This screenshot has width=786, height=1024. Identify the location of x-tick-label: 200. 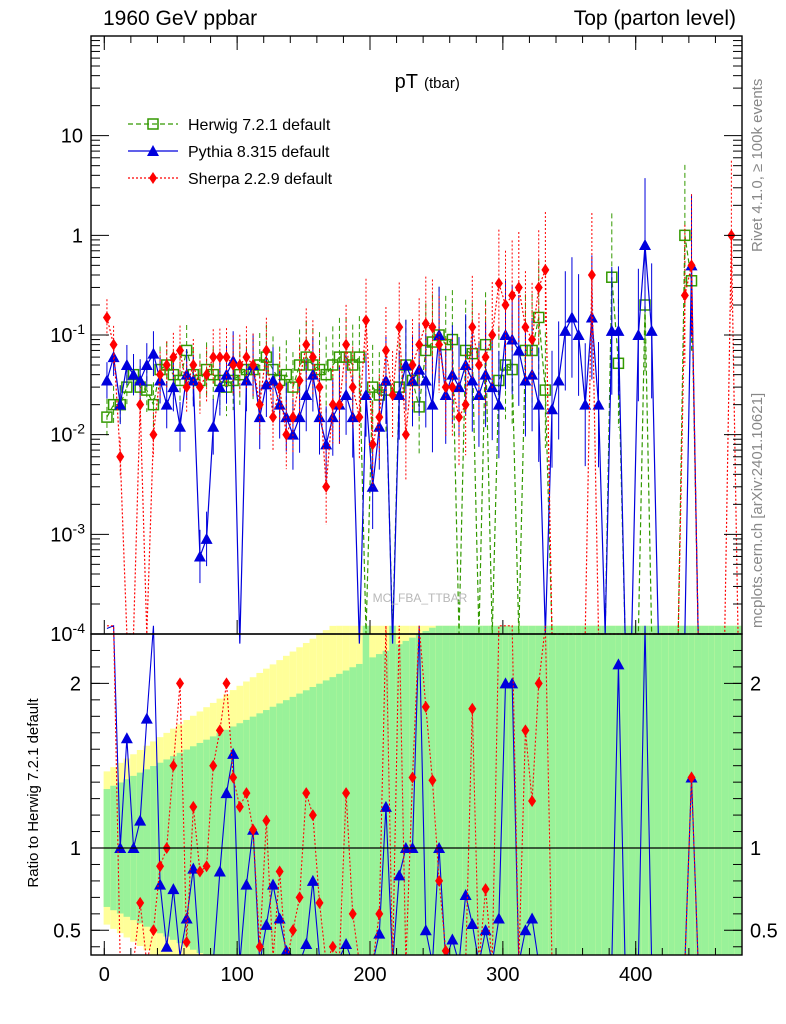
(369, 975).